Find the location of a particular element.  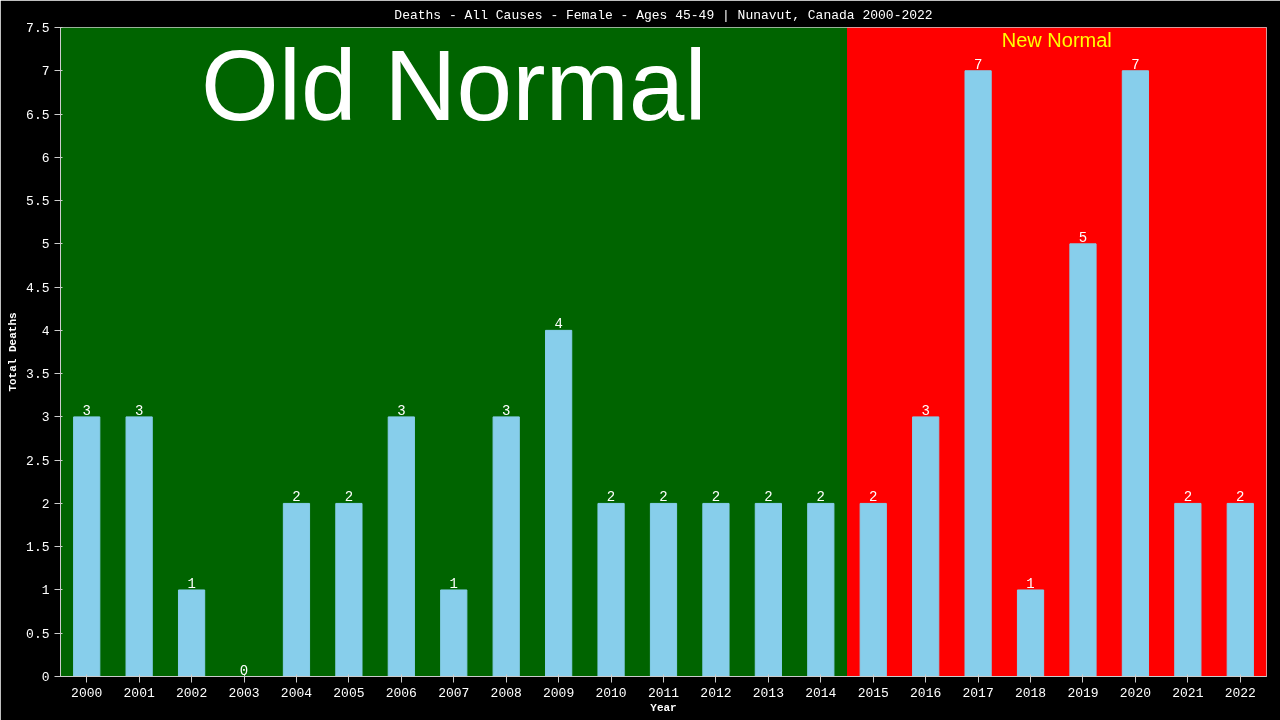

x-tick-label: 2011 is located at coordinates (663, 693).